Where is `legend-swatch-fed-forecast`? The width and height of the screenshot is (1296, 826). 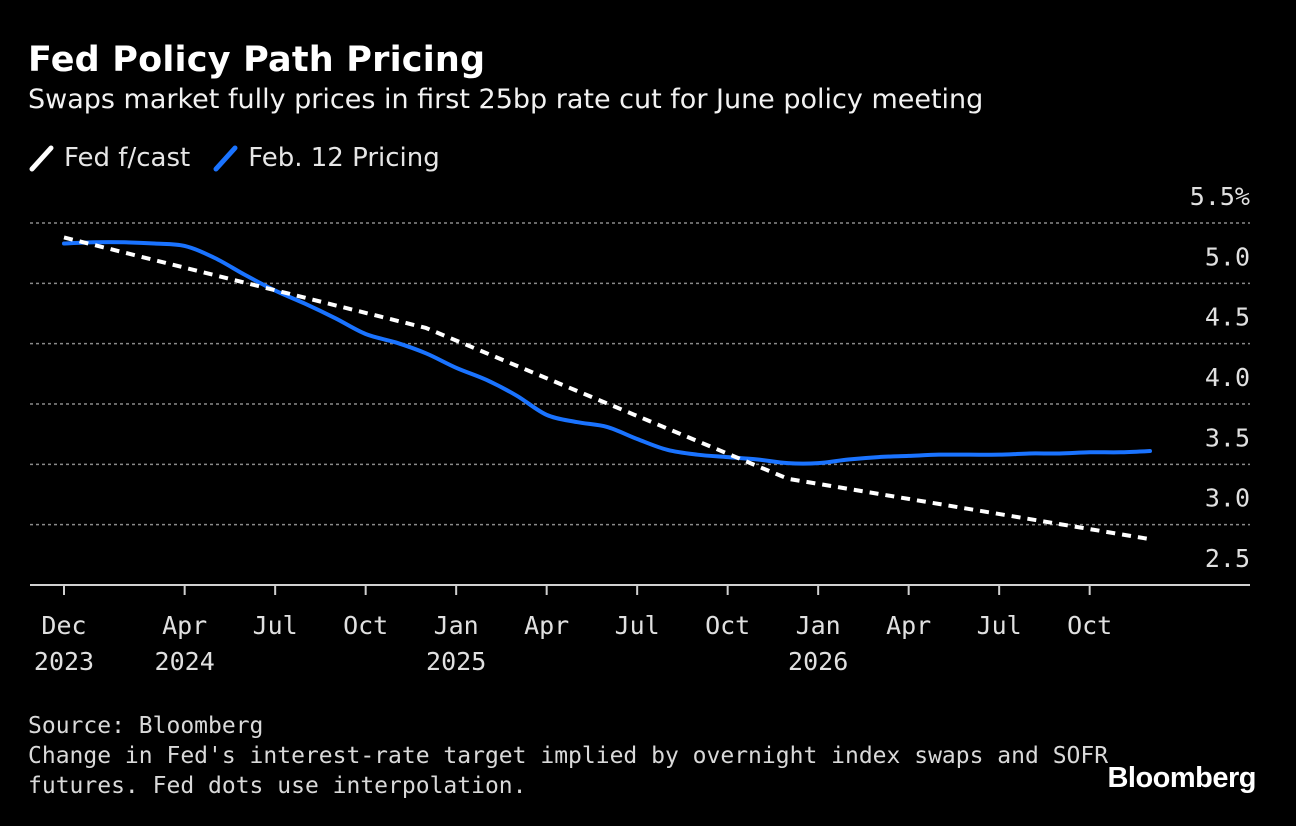 legend-swatch-fed-forecast is located at coordinates (41, 158).